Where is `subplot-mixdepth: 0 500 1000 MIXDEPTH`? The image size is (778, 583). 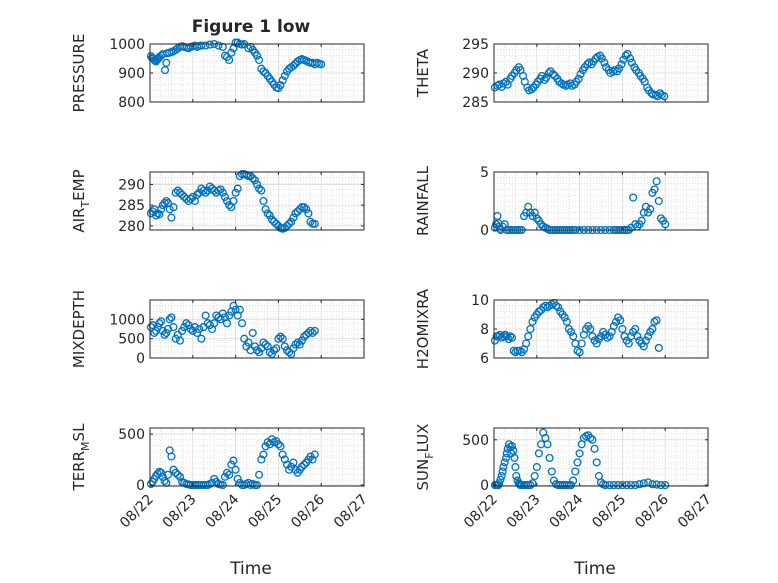
subplot-mixdepth: 0 500 1000 MIXDEPTH is located at coordinates (217, 329).